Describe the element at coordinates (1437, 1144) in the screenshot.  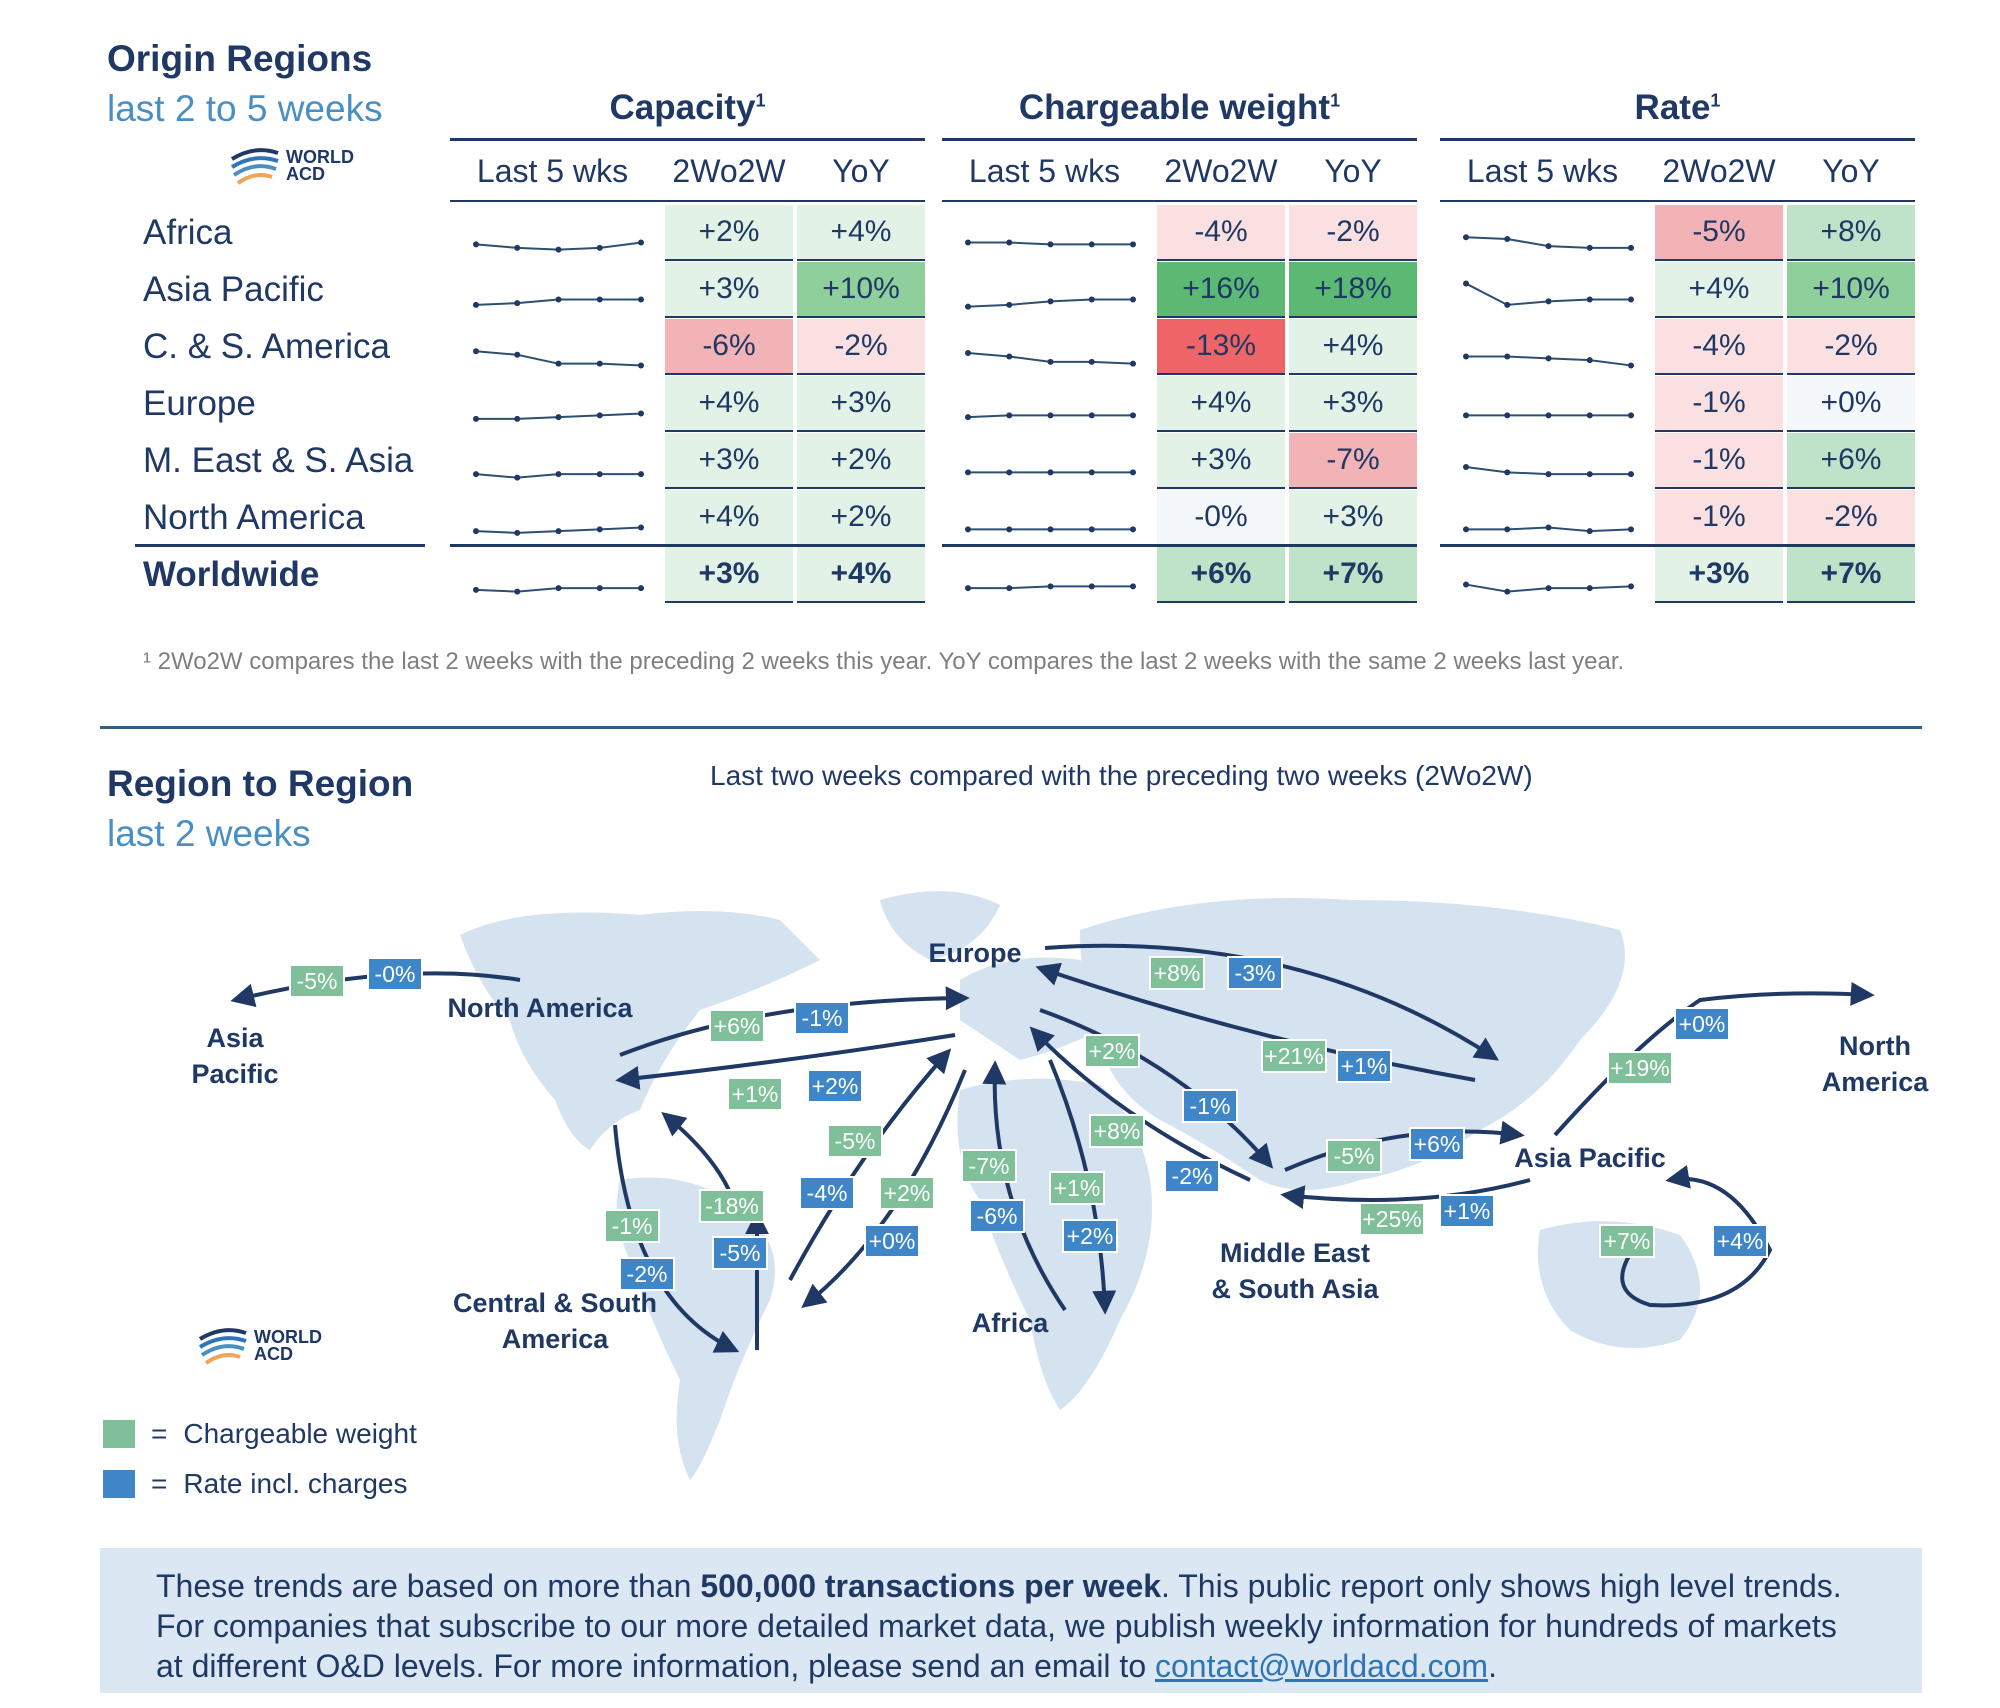
I see `badge-rate-7: +6%` at that location.